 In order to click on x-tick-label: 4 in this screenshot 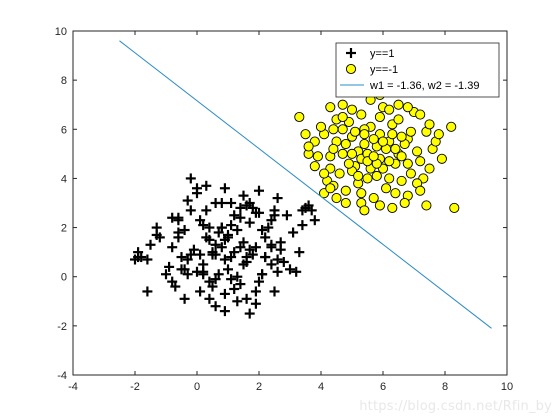, I will do `click(321, 387)`.